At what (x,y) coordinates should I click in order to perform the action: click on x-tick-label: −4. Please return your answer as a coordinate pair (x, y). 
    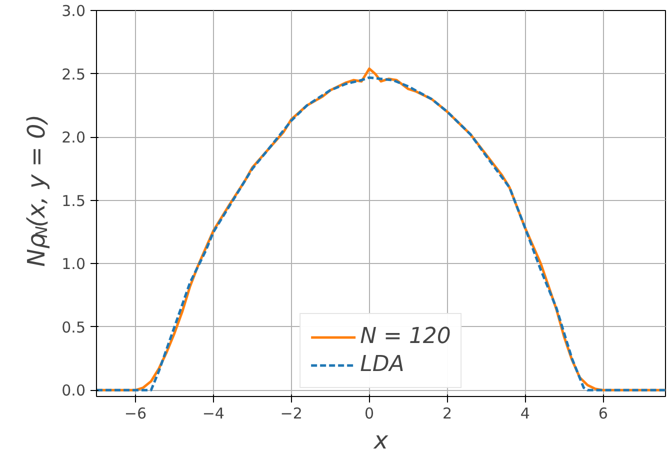
    Looking at the image, I should click on (213, 413).